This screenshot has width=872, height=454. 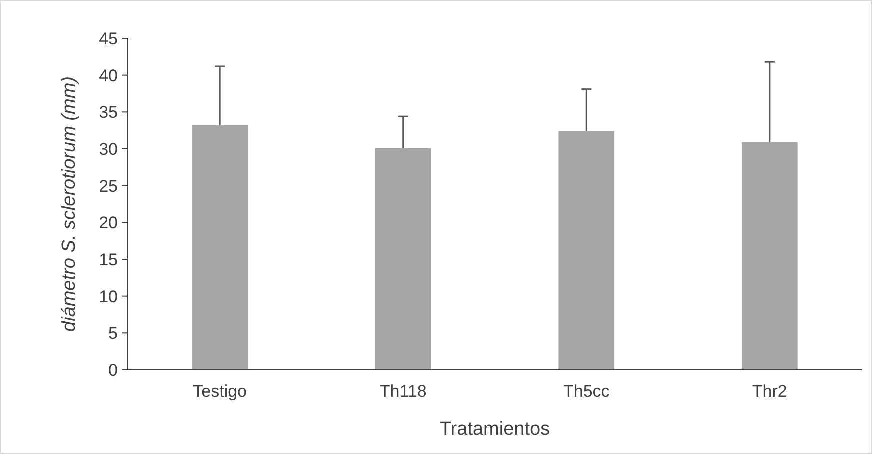 What do you see at coordinates (113, 334) in the screenshot?
I see `y-tick-label: 5` at bounding box center [113, 334].